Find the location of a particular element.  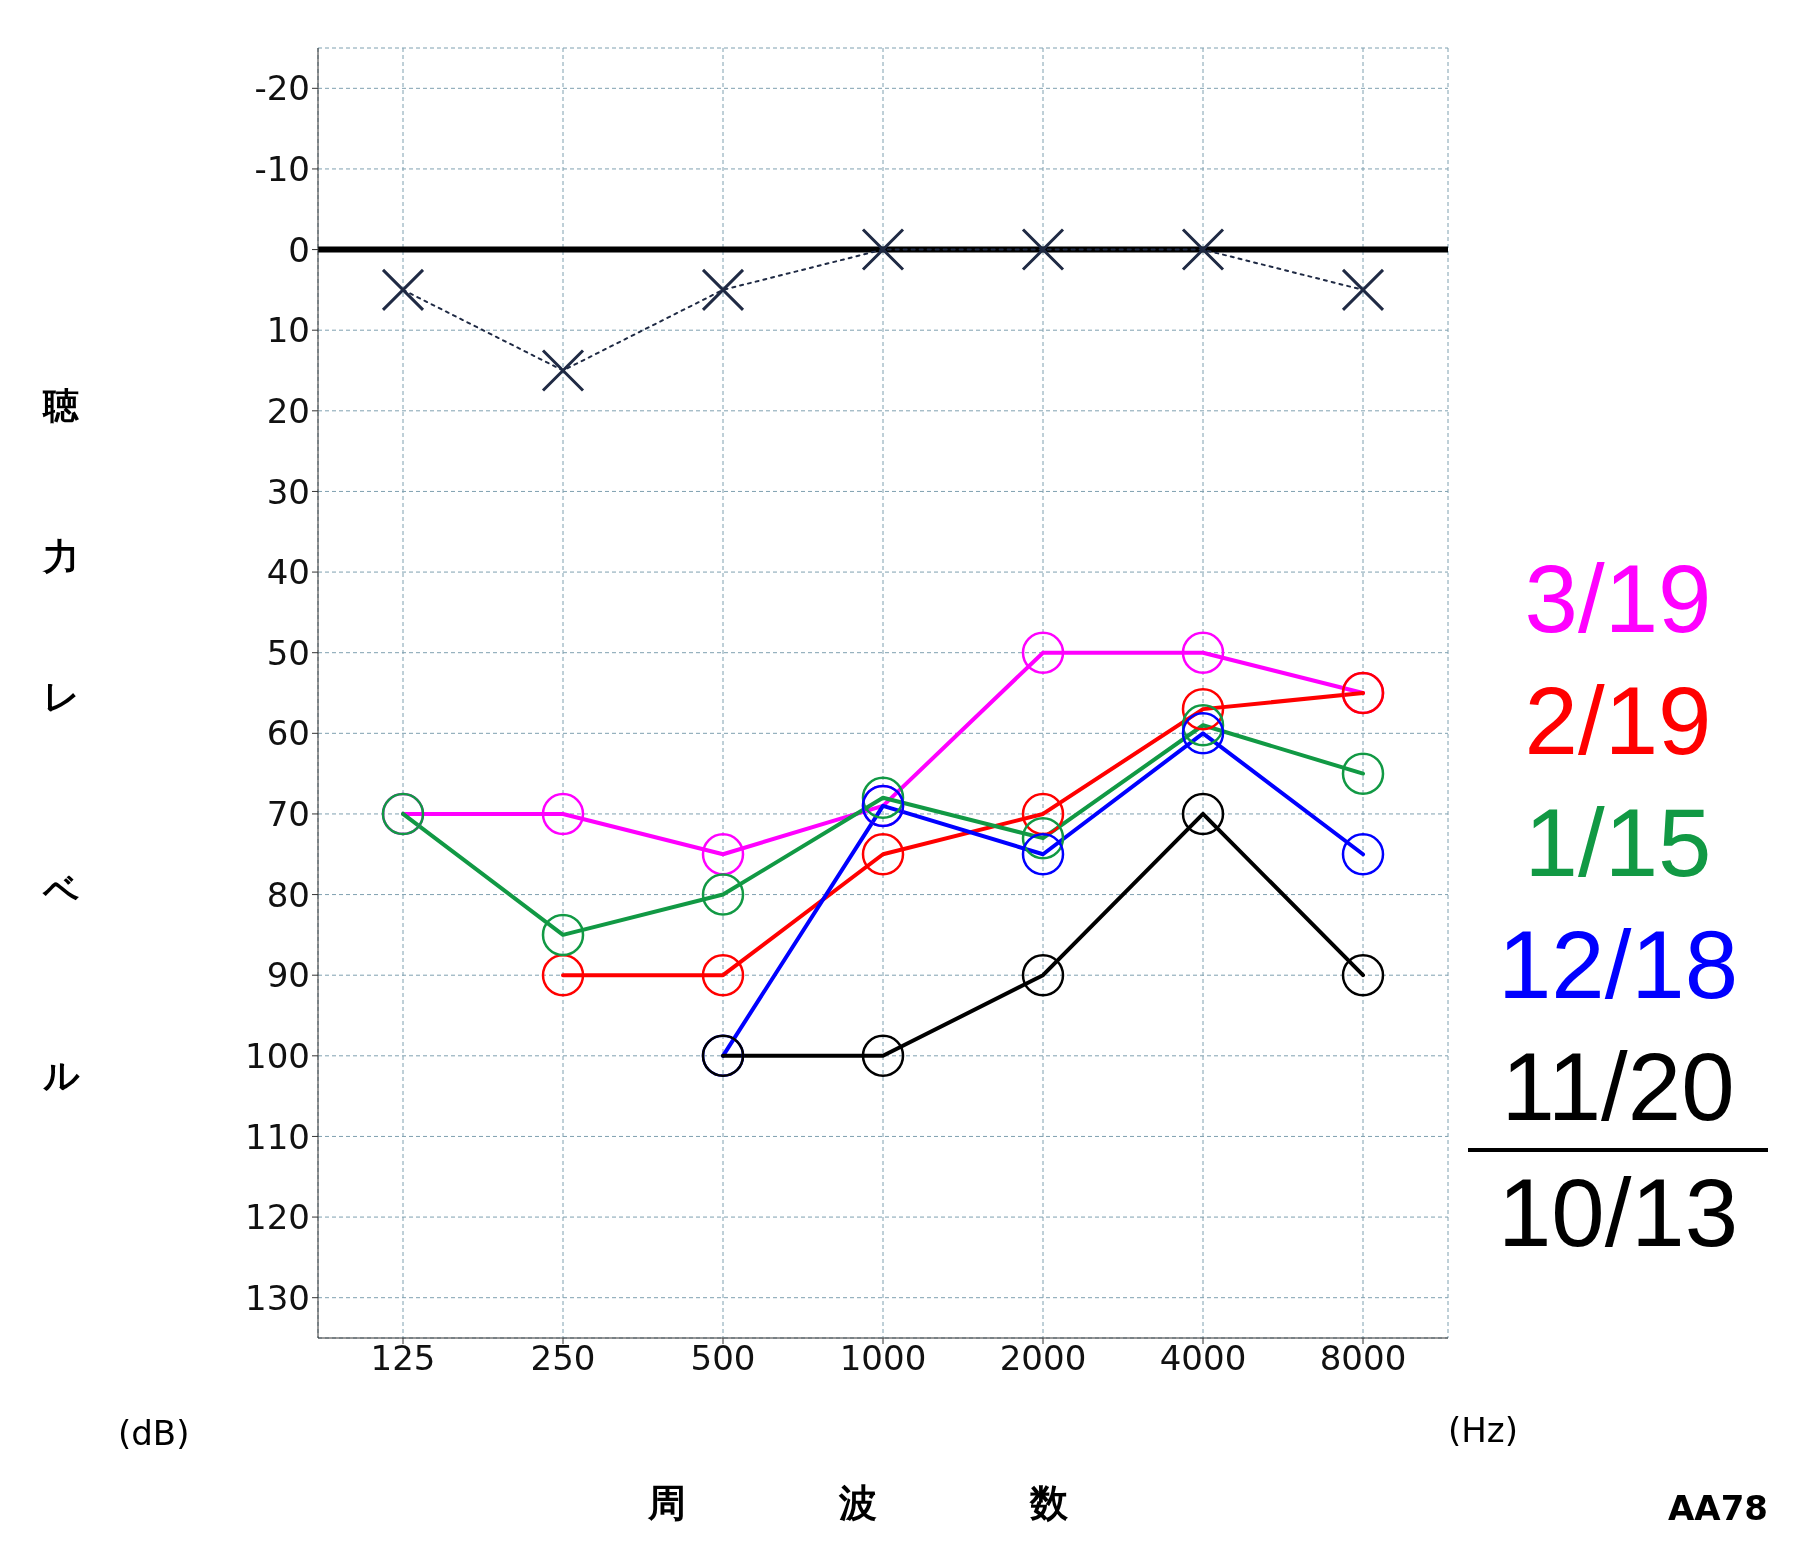

text: AA78 is located at coordinates (1718, 1508).